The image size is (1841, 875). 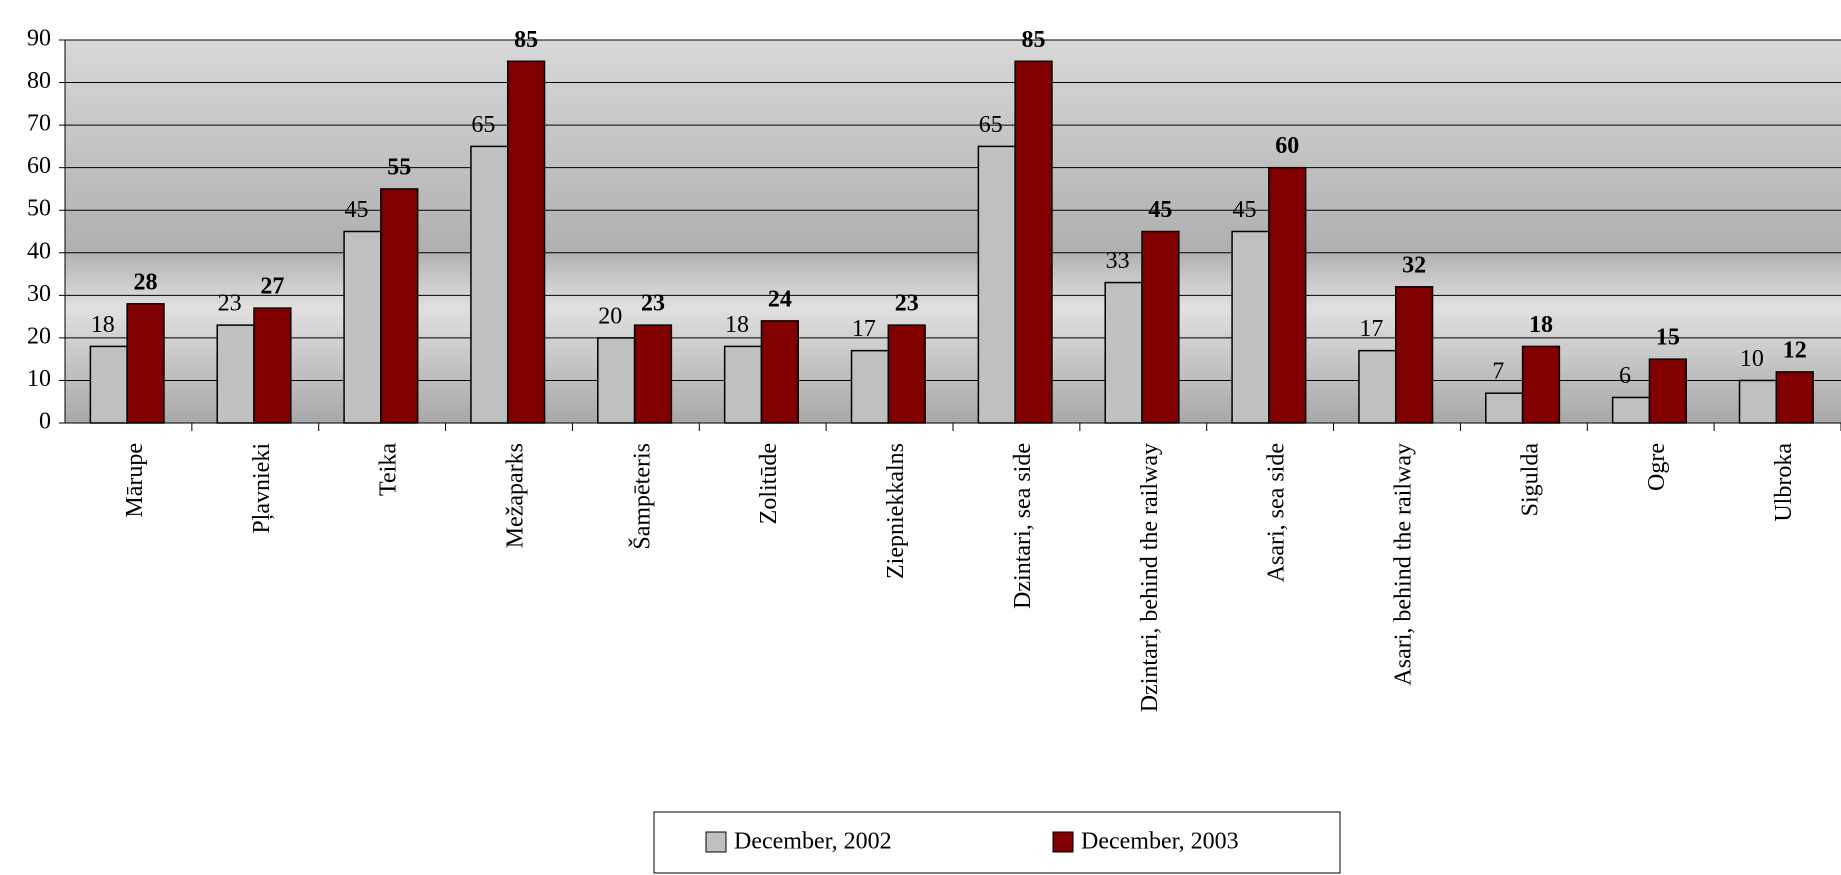 I want to click on data-label: 7, so click(x=1498, y=372).